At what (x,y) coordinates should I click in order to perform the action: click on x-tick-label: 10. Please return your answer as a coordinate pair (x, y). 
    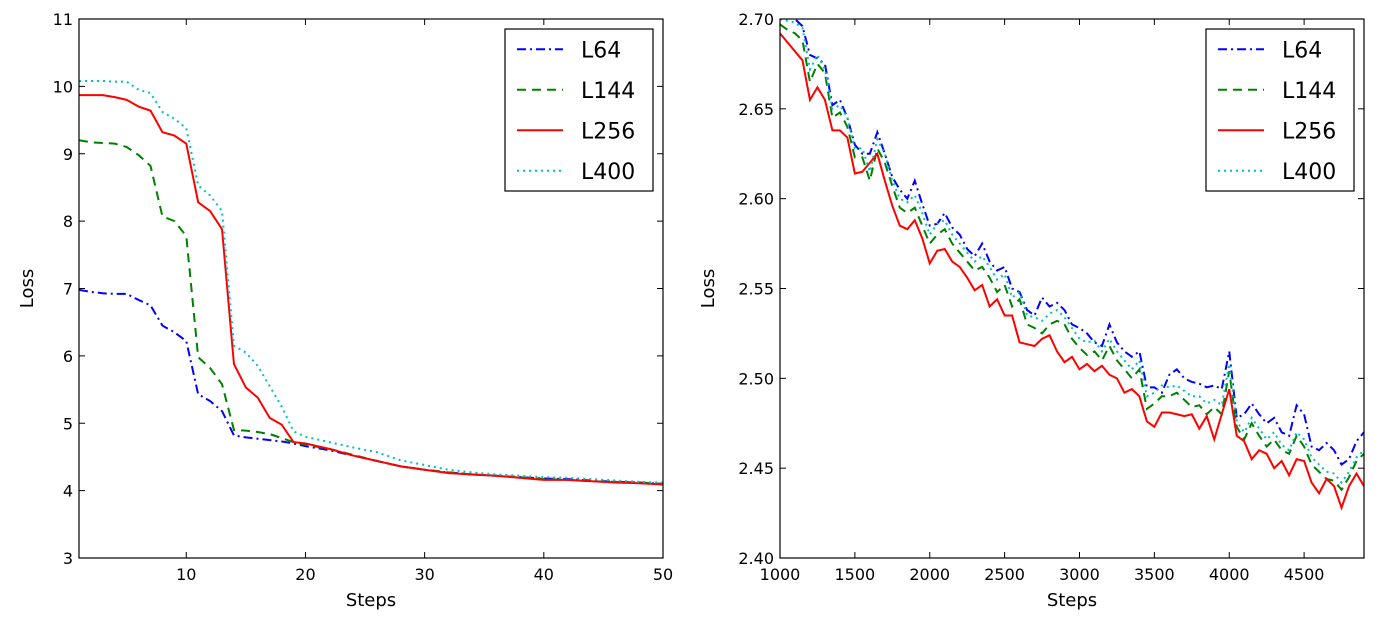
    Looking at the image, I should click on (186, 574).